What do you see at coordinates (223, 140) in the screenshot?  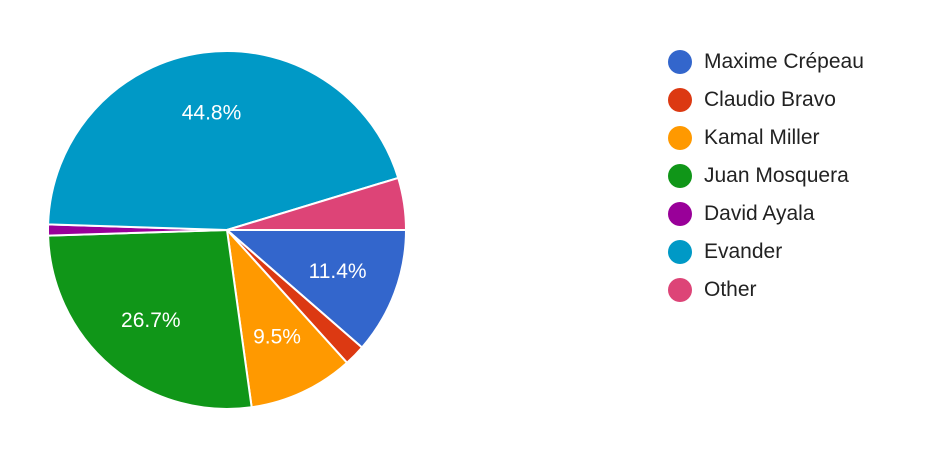 I see `pie-slice-evander` at bounding box center [223, 140].